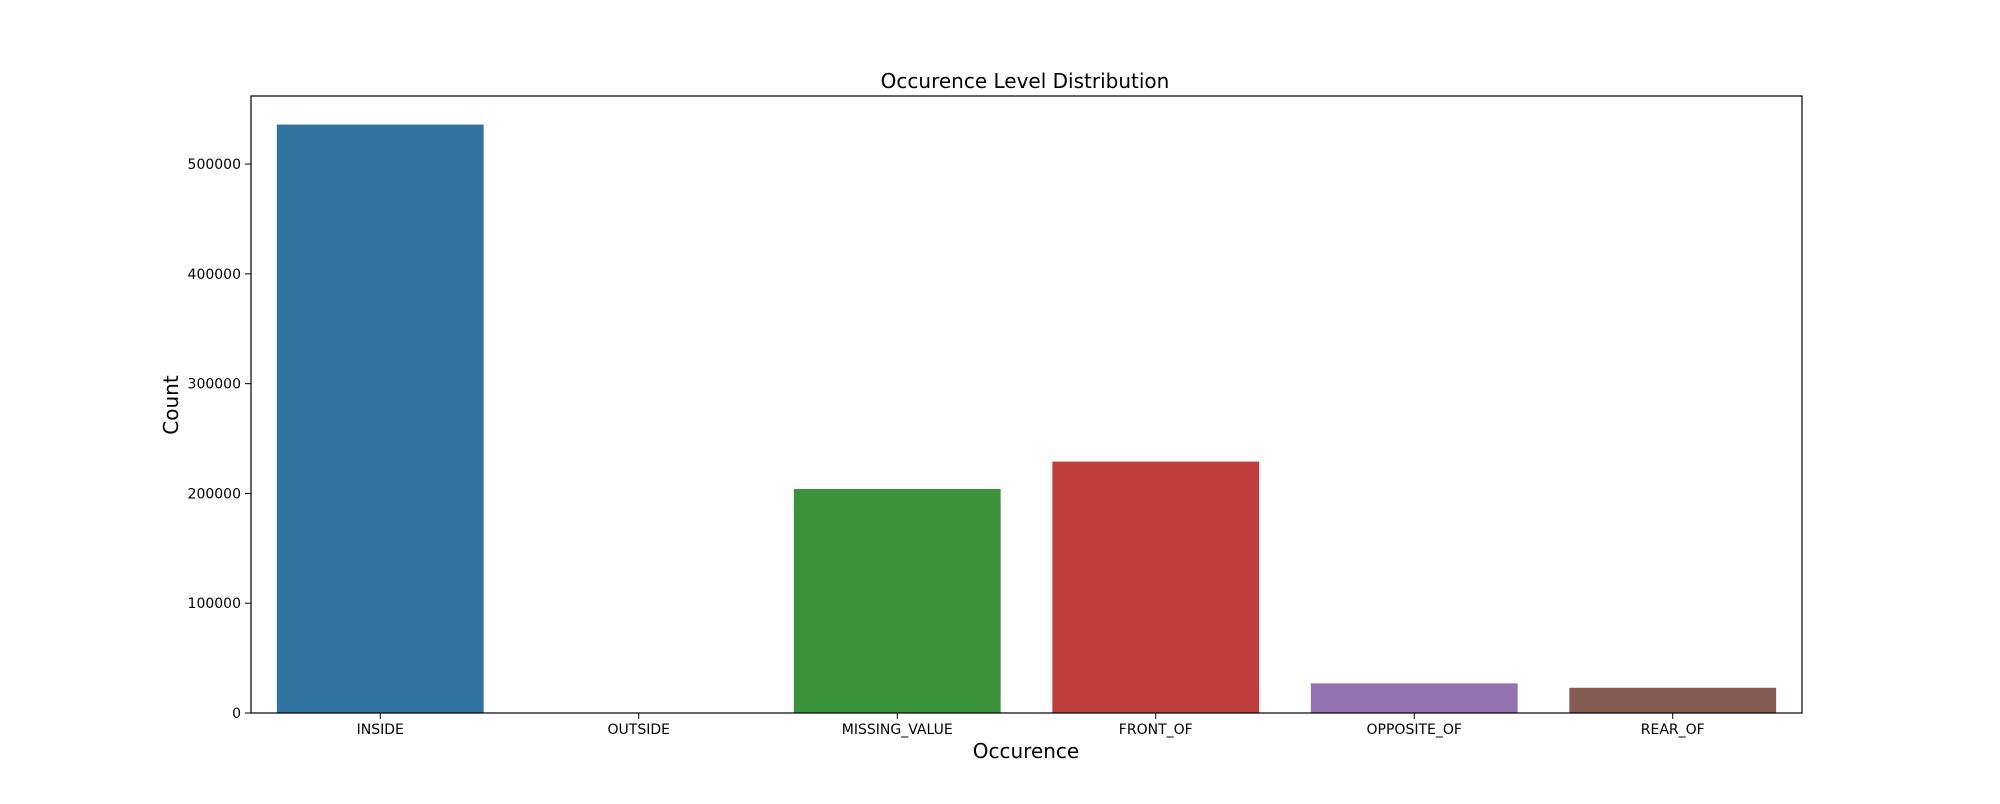  Describe the element at coordinates (214, 165) in the screenshot. I see `y-tick-label: 500000` at that location.